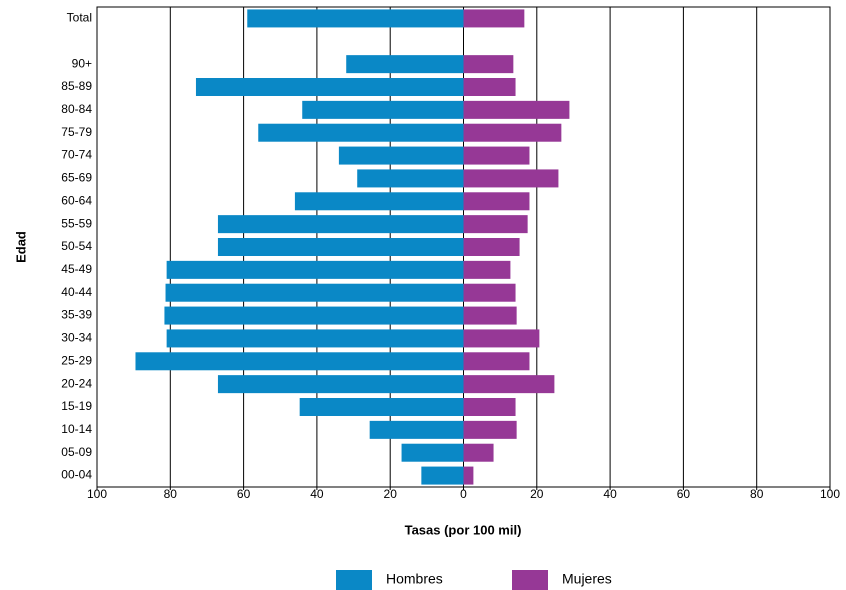 The height and width of the screenshot is (590, 846). I want to click on y-tick-label: 70-74, so click(76, 155).